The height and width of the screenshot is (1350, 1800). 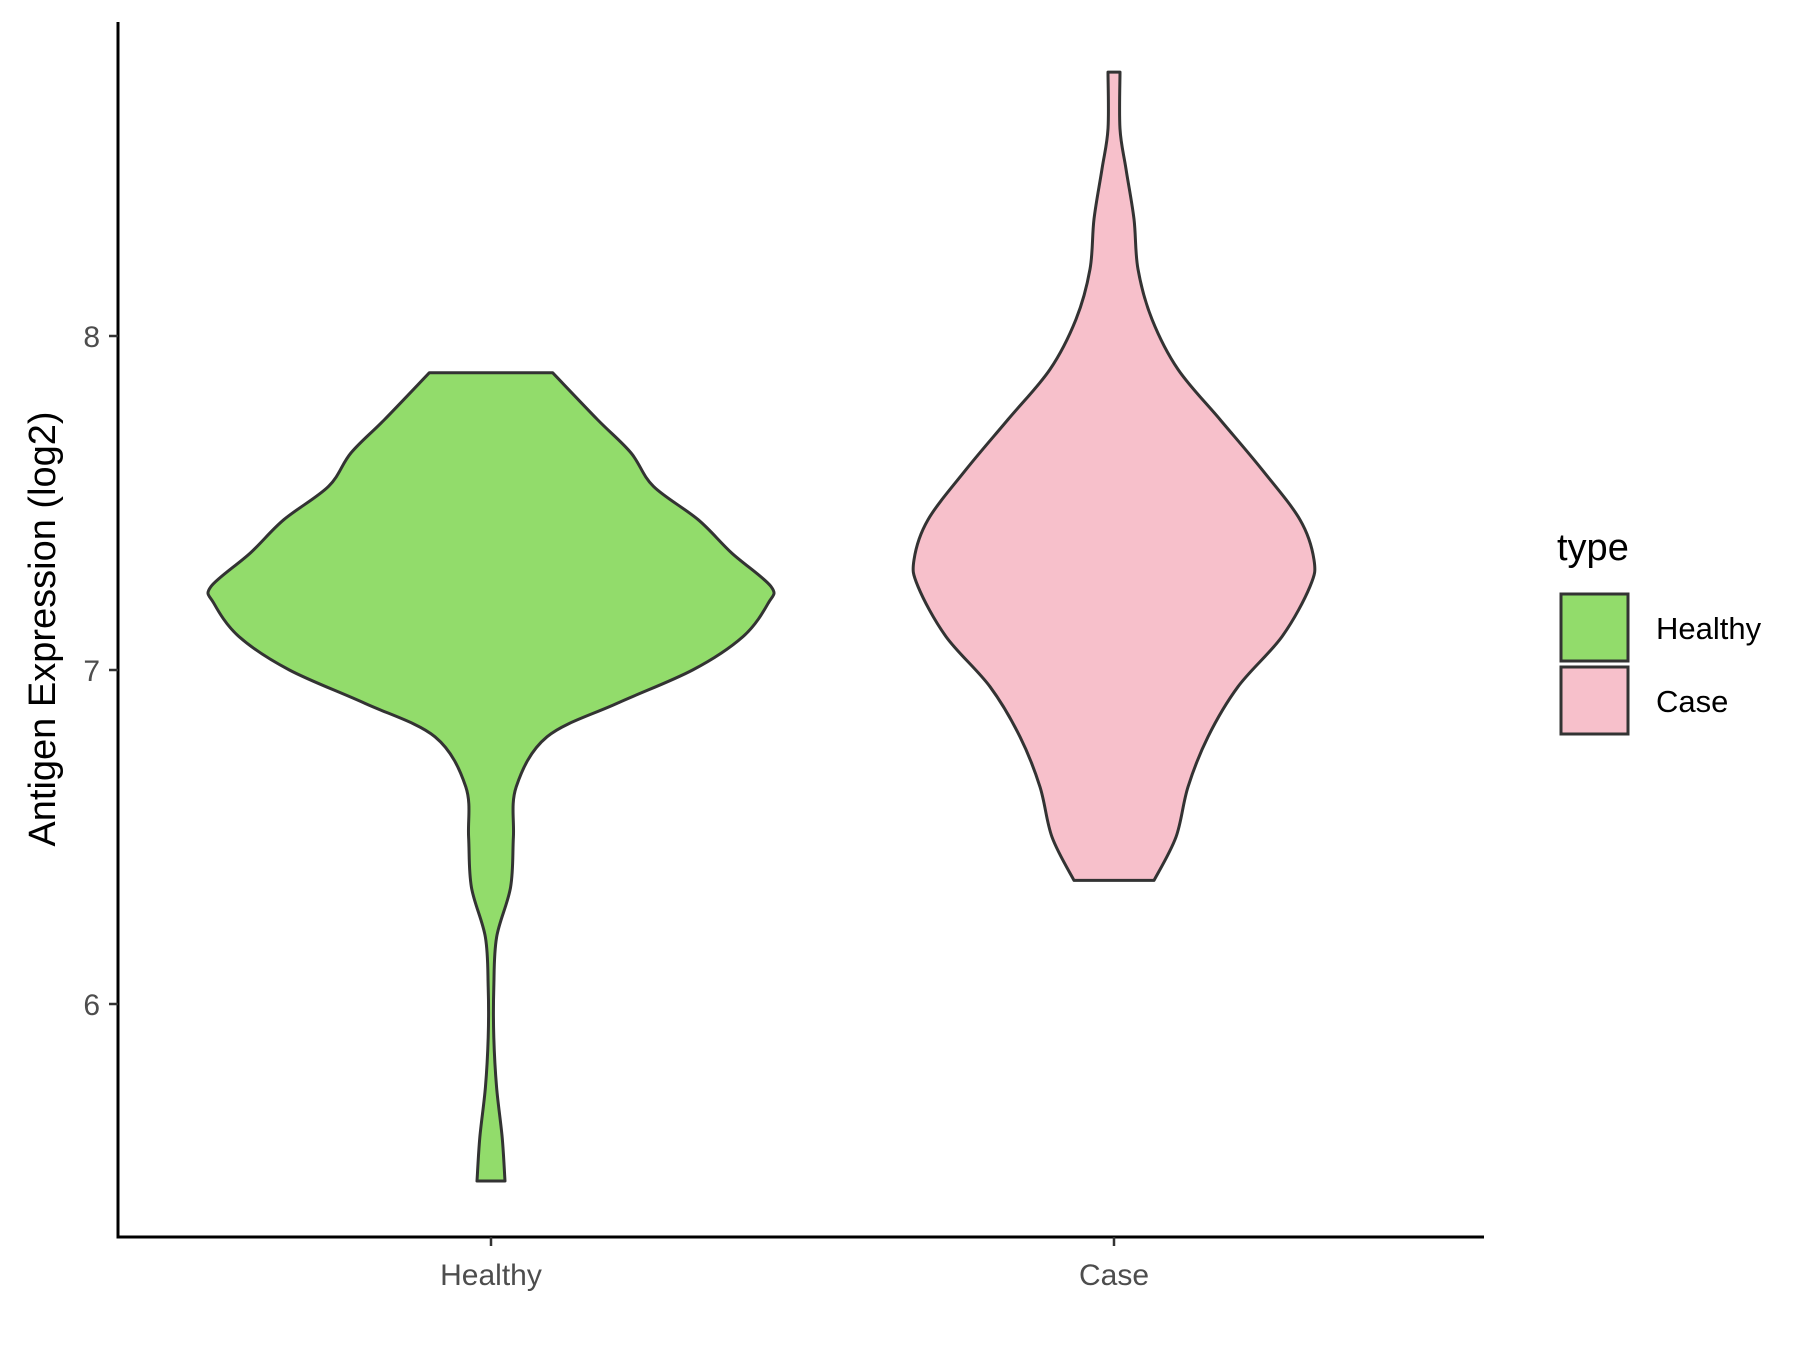 I want to click on legend-key-healthy, so click(x=1594, y=627).